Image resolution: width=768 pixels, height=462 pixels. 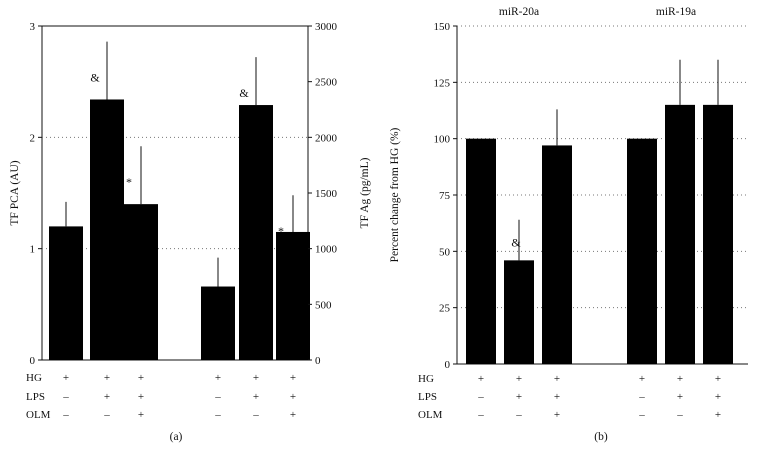 What do you see at coordinates (326, 27) in the screenshot?
I see `right-axis-tick-label: 3000` at bounding box center [326, 27].